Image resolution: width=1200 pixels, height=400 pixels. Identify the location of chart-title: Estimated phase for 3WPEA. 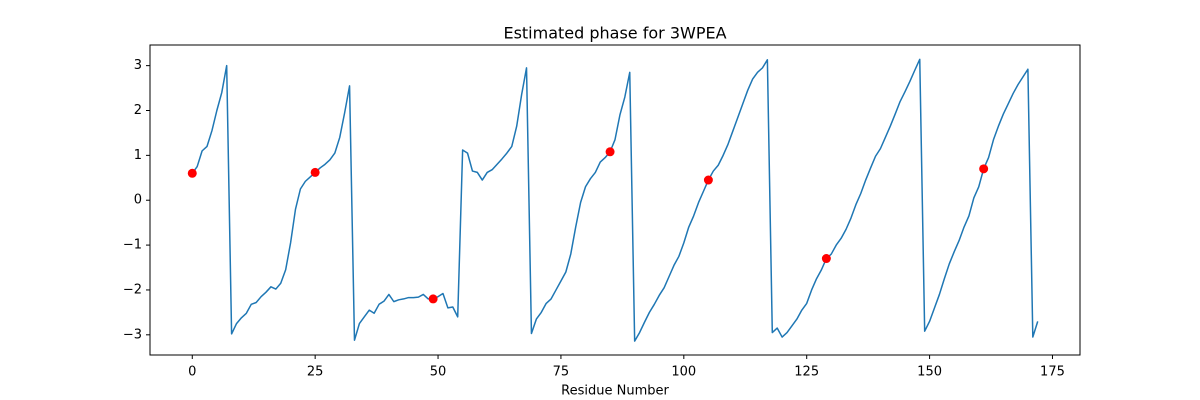
(614, 33).